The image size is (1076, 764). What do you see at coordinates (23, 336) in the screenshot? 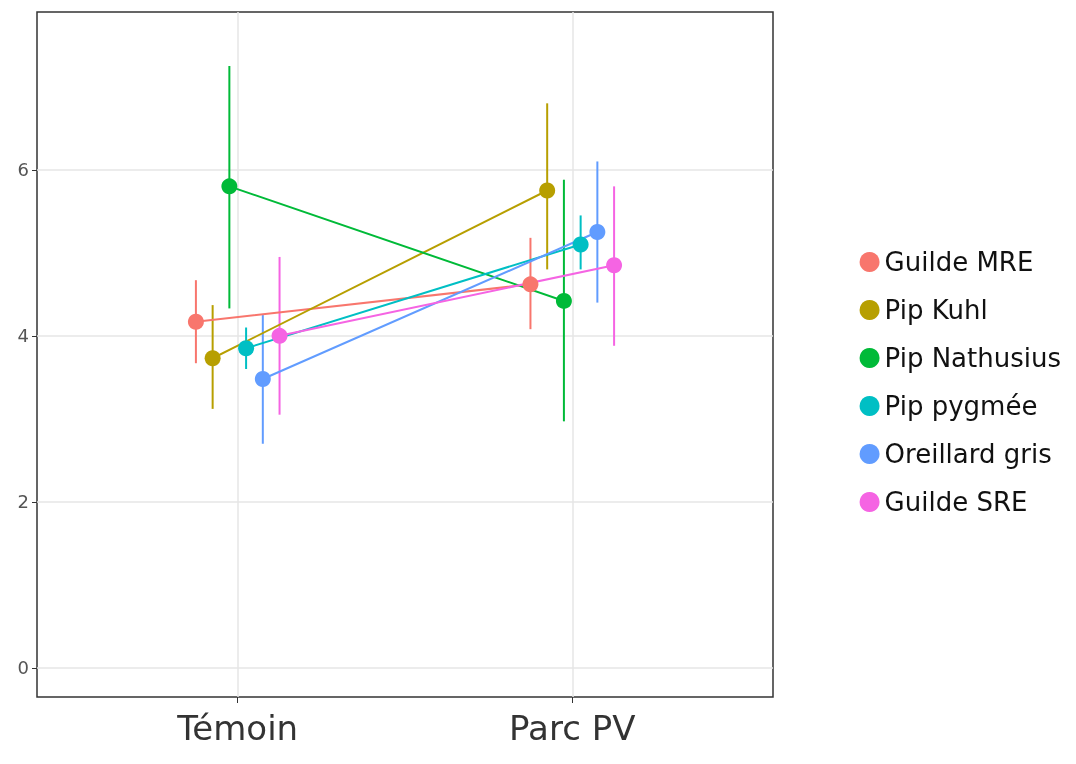
I see `y-tick-label: 4` at bounding box center [23, 336].